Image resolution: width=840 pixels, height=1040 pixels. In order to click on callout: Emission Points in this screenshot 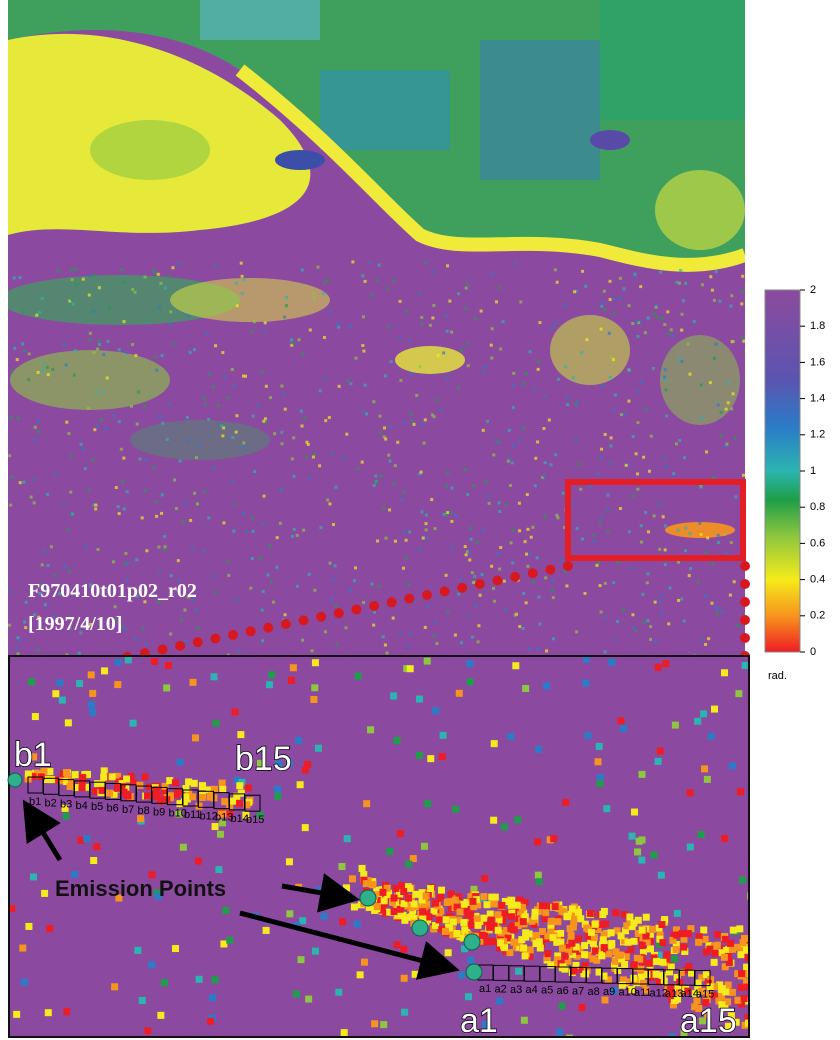, I will do `click(140, 888)`.